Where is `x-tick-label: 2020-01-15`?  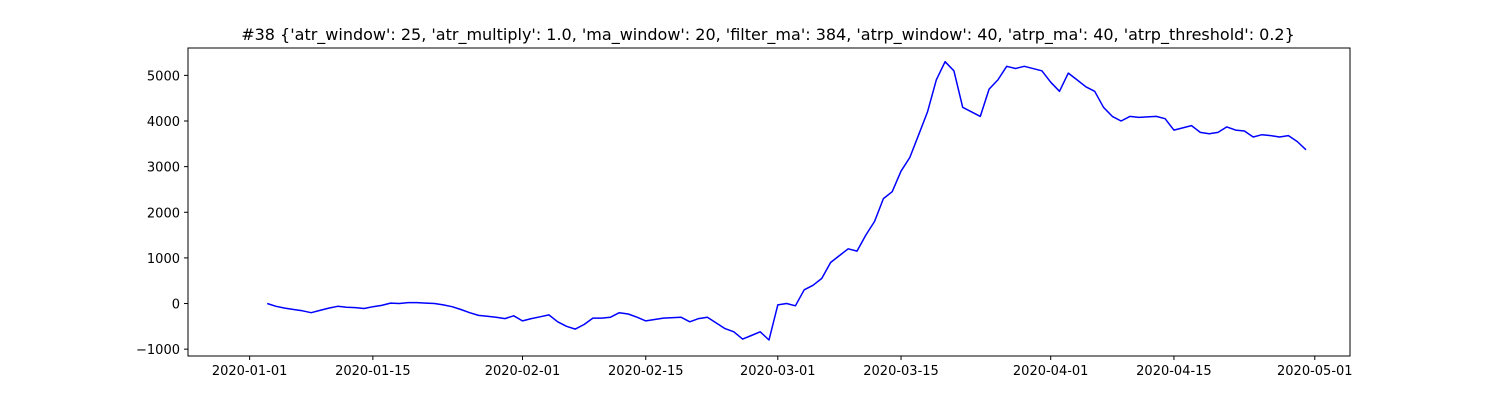
x-tick-label: 2020-01-15 is located at coordinates (373, 371).